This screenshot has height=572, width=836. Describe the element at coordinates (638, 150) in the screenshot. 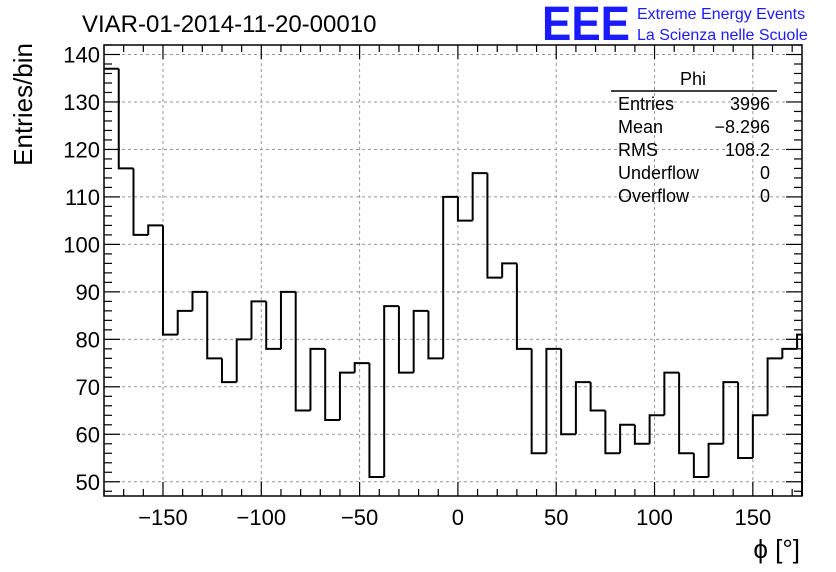

I see `stat-label-rms: RMS` at that location.